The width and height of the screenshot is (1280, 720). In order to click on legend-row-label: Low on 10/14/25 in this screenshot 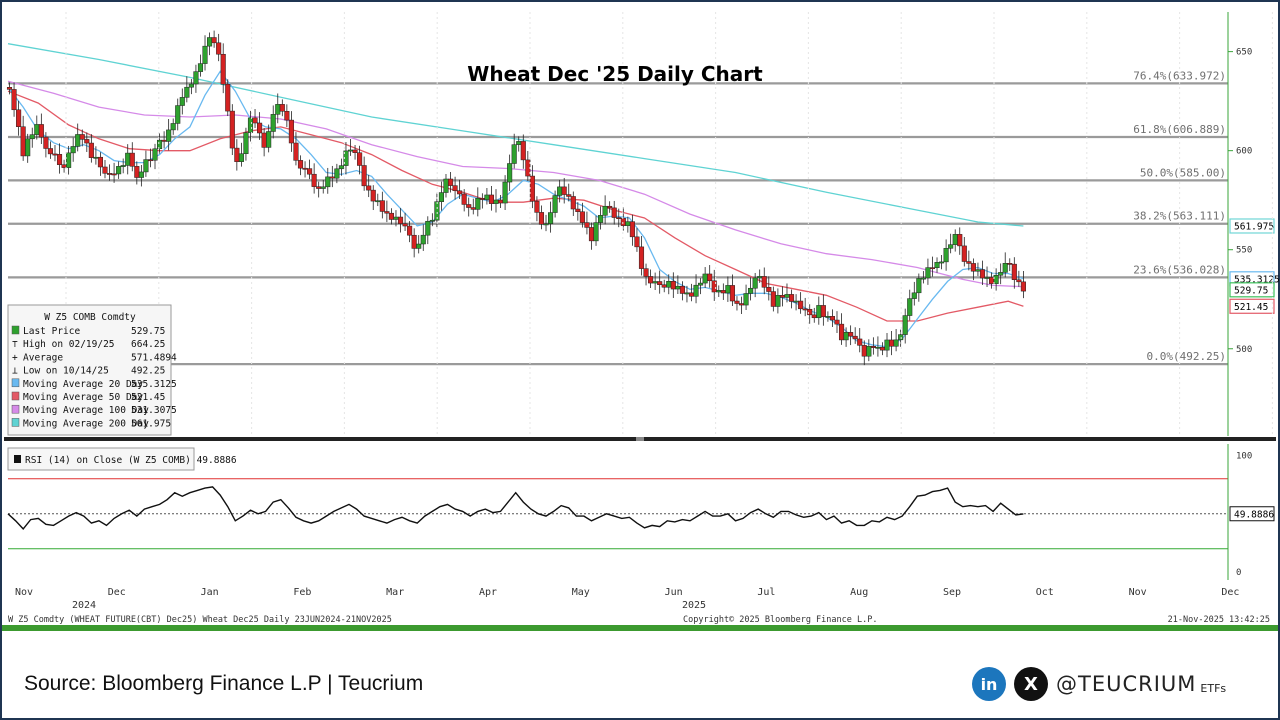, I will do `click(66, 371)`.